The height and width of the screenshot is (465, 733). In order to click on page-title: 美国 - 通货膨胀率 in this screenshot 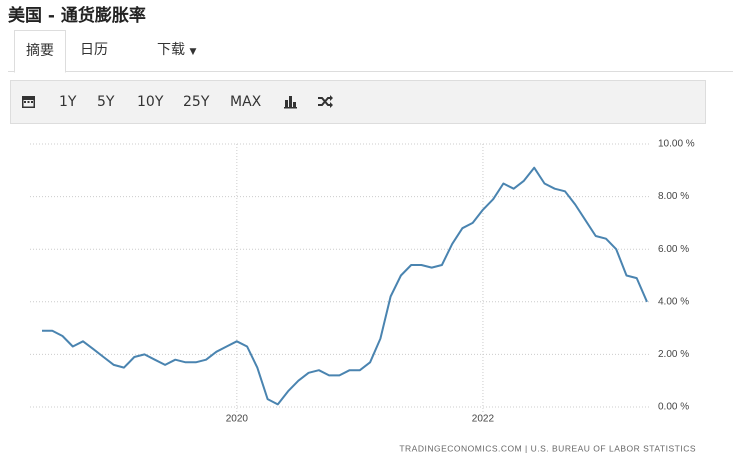, I will do `click(77, 16)`.